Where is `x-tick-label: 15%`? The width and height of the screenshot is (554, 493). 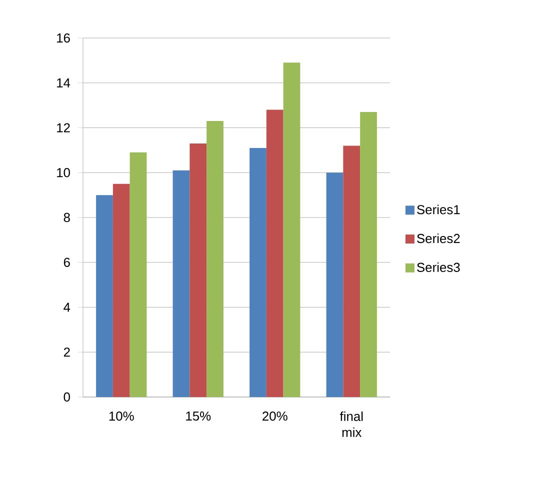 x-tick-label: 15% is located at coordinates (198, 416).